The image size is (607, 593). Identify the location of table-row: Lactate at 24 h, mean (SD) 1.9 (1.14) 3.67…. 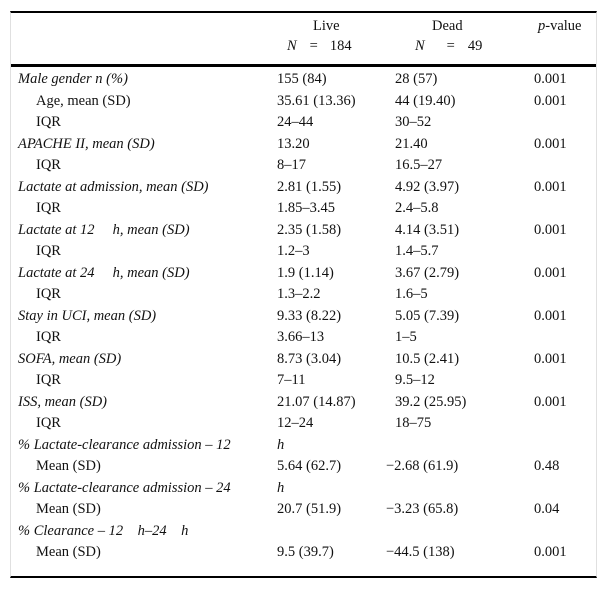
(303, 274).